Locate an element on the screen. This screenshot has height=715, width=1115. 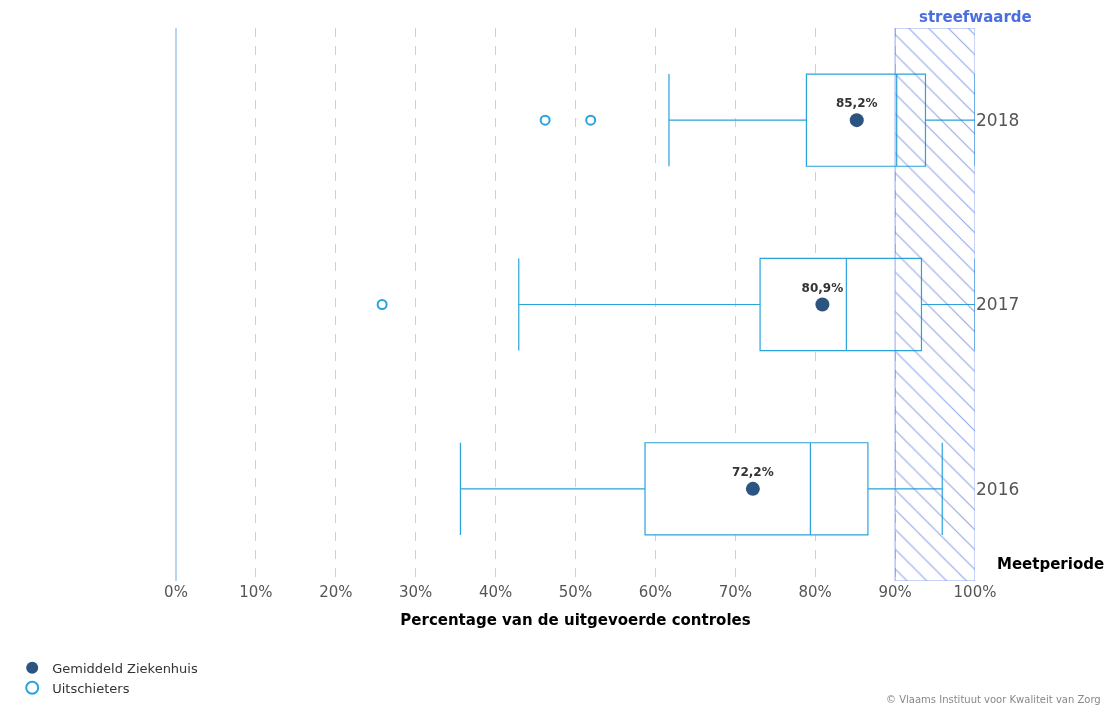
x-axis-title: Percentage van de uitgevoerde controles is located at coordinates (575, 620).